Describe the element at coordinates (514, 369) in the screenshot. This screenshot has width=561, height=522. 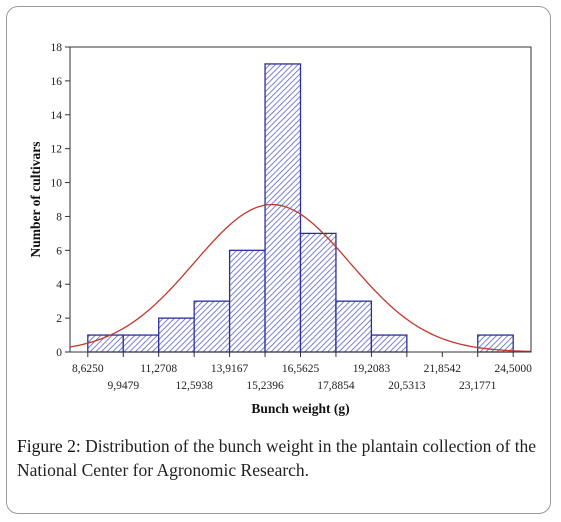
I see `x-tick-label: 24,5000` at that location.